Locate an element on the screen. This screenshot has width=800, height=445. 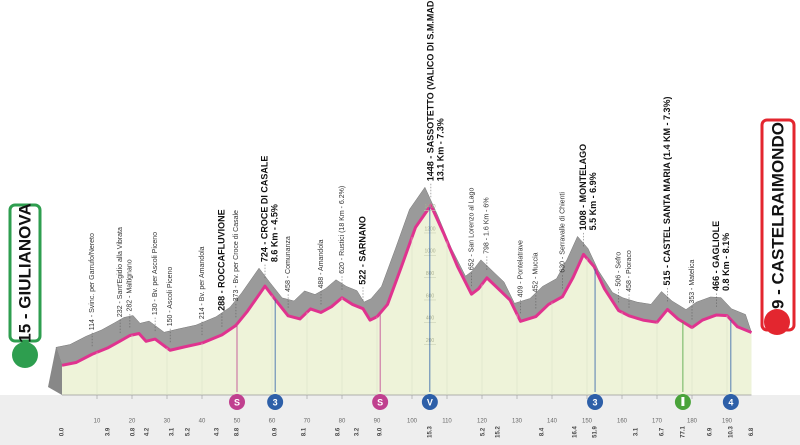
annotation-label: 452 - Muccia is located at coordinates (536, 272).